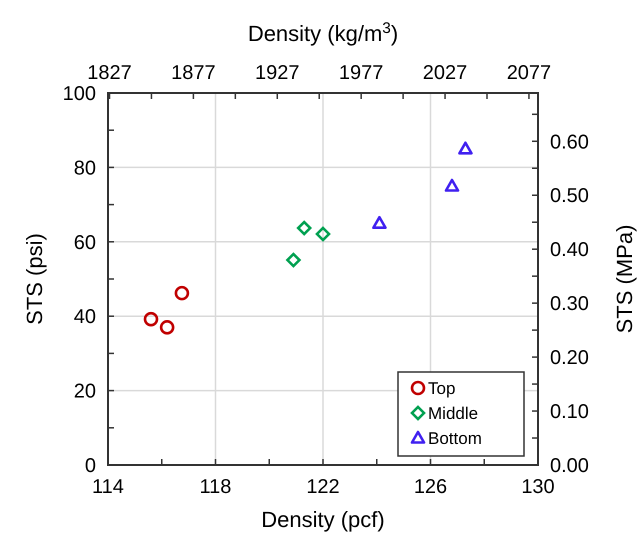  Describe the element at coordinates (569, 358) in the screenshot. I see `y2-tick-label: 0.20` at that location.